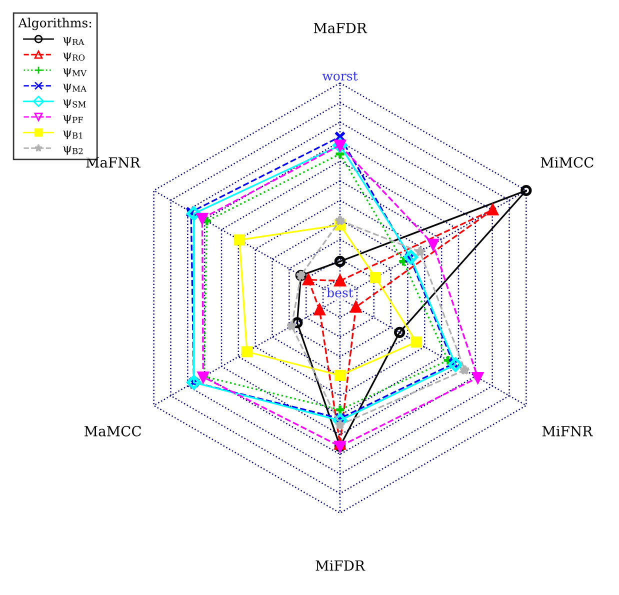 Image resolution: width=619 pixels, height=595 pixels. Describe the element at coordinates (75, 88) in the screenshot. I see `legend-label: ψ$_{MA}$` at that location.